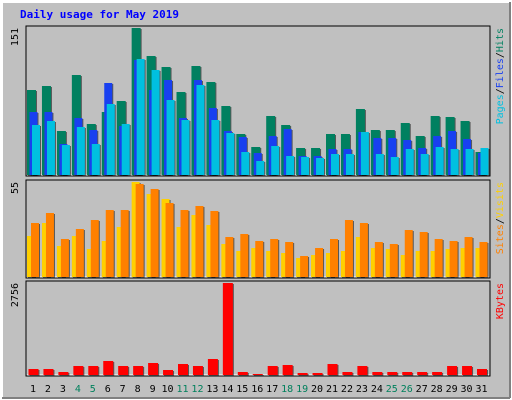  Describe the element at coordinates (242, 389) in the screenshot. I see `x-label-day-15: 15` at that location.